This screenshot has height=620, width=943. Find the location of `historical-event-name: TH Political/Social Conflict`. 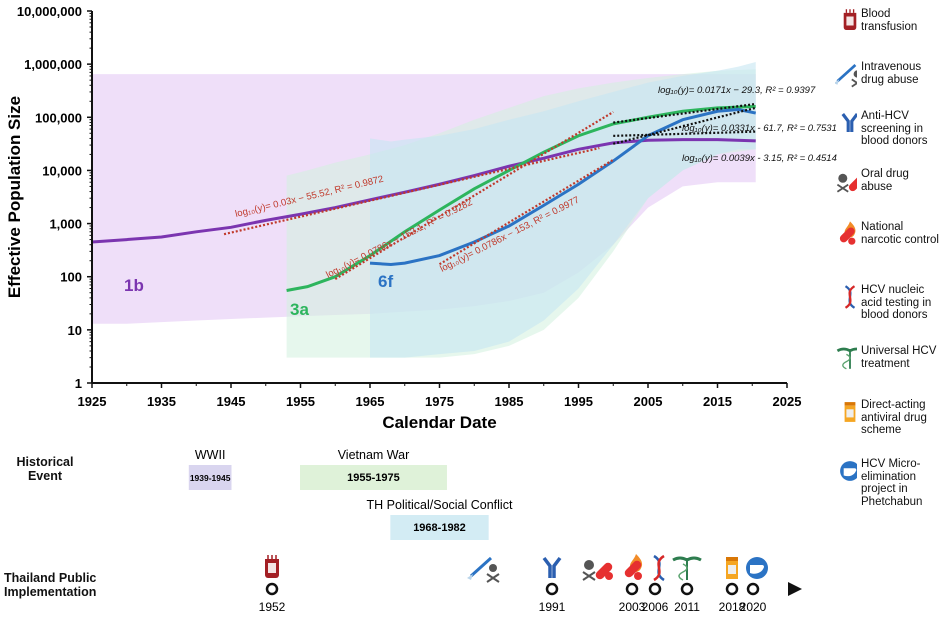

historical-event-name: TH Political/Social Conflict is located at coordinates (440, 505).